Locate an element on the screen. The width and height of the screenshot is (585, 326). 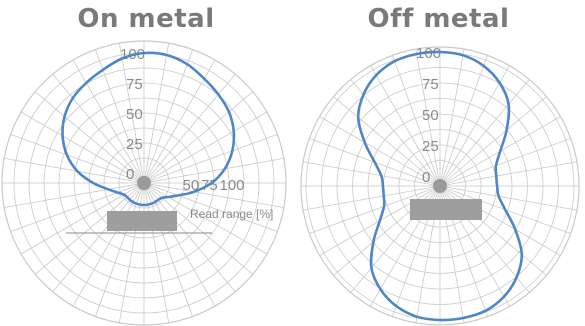
chart-title: On metal is located at coordinates (146, 19).